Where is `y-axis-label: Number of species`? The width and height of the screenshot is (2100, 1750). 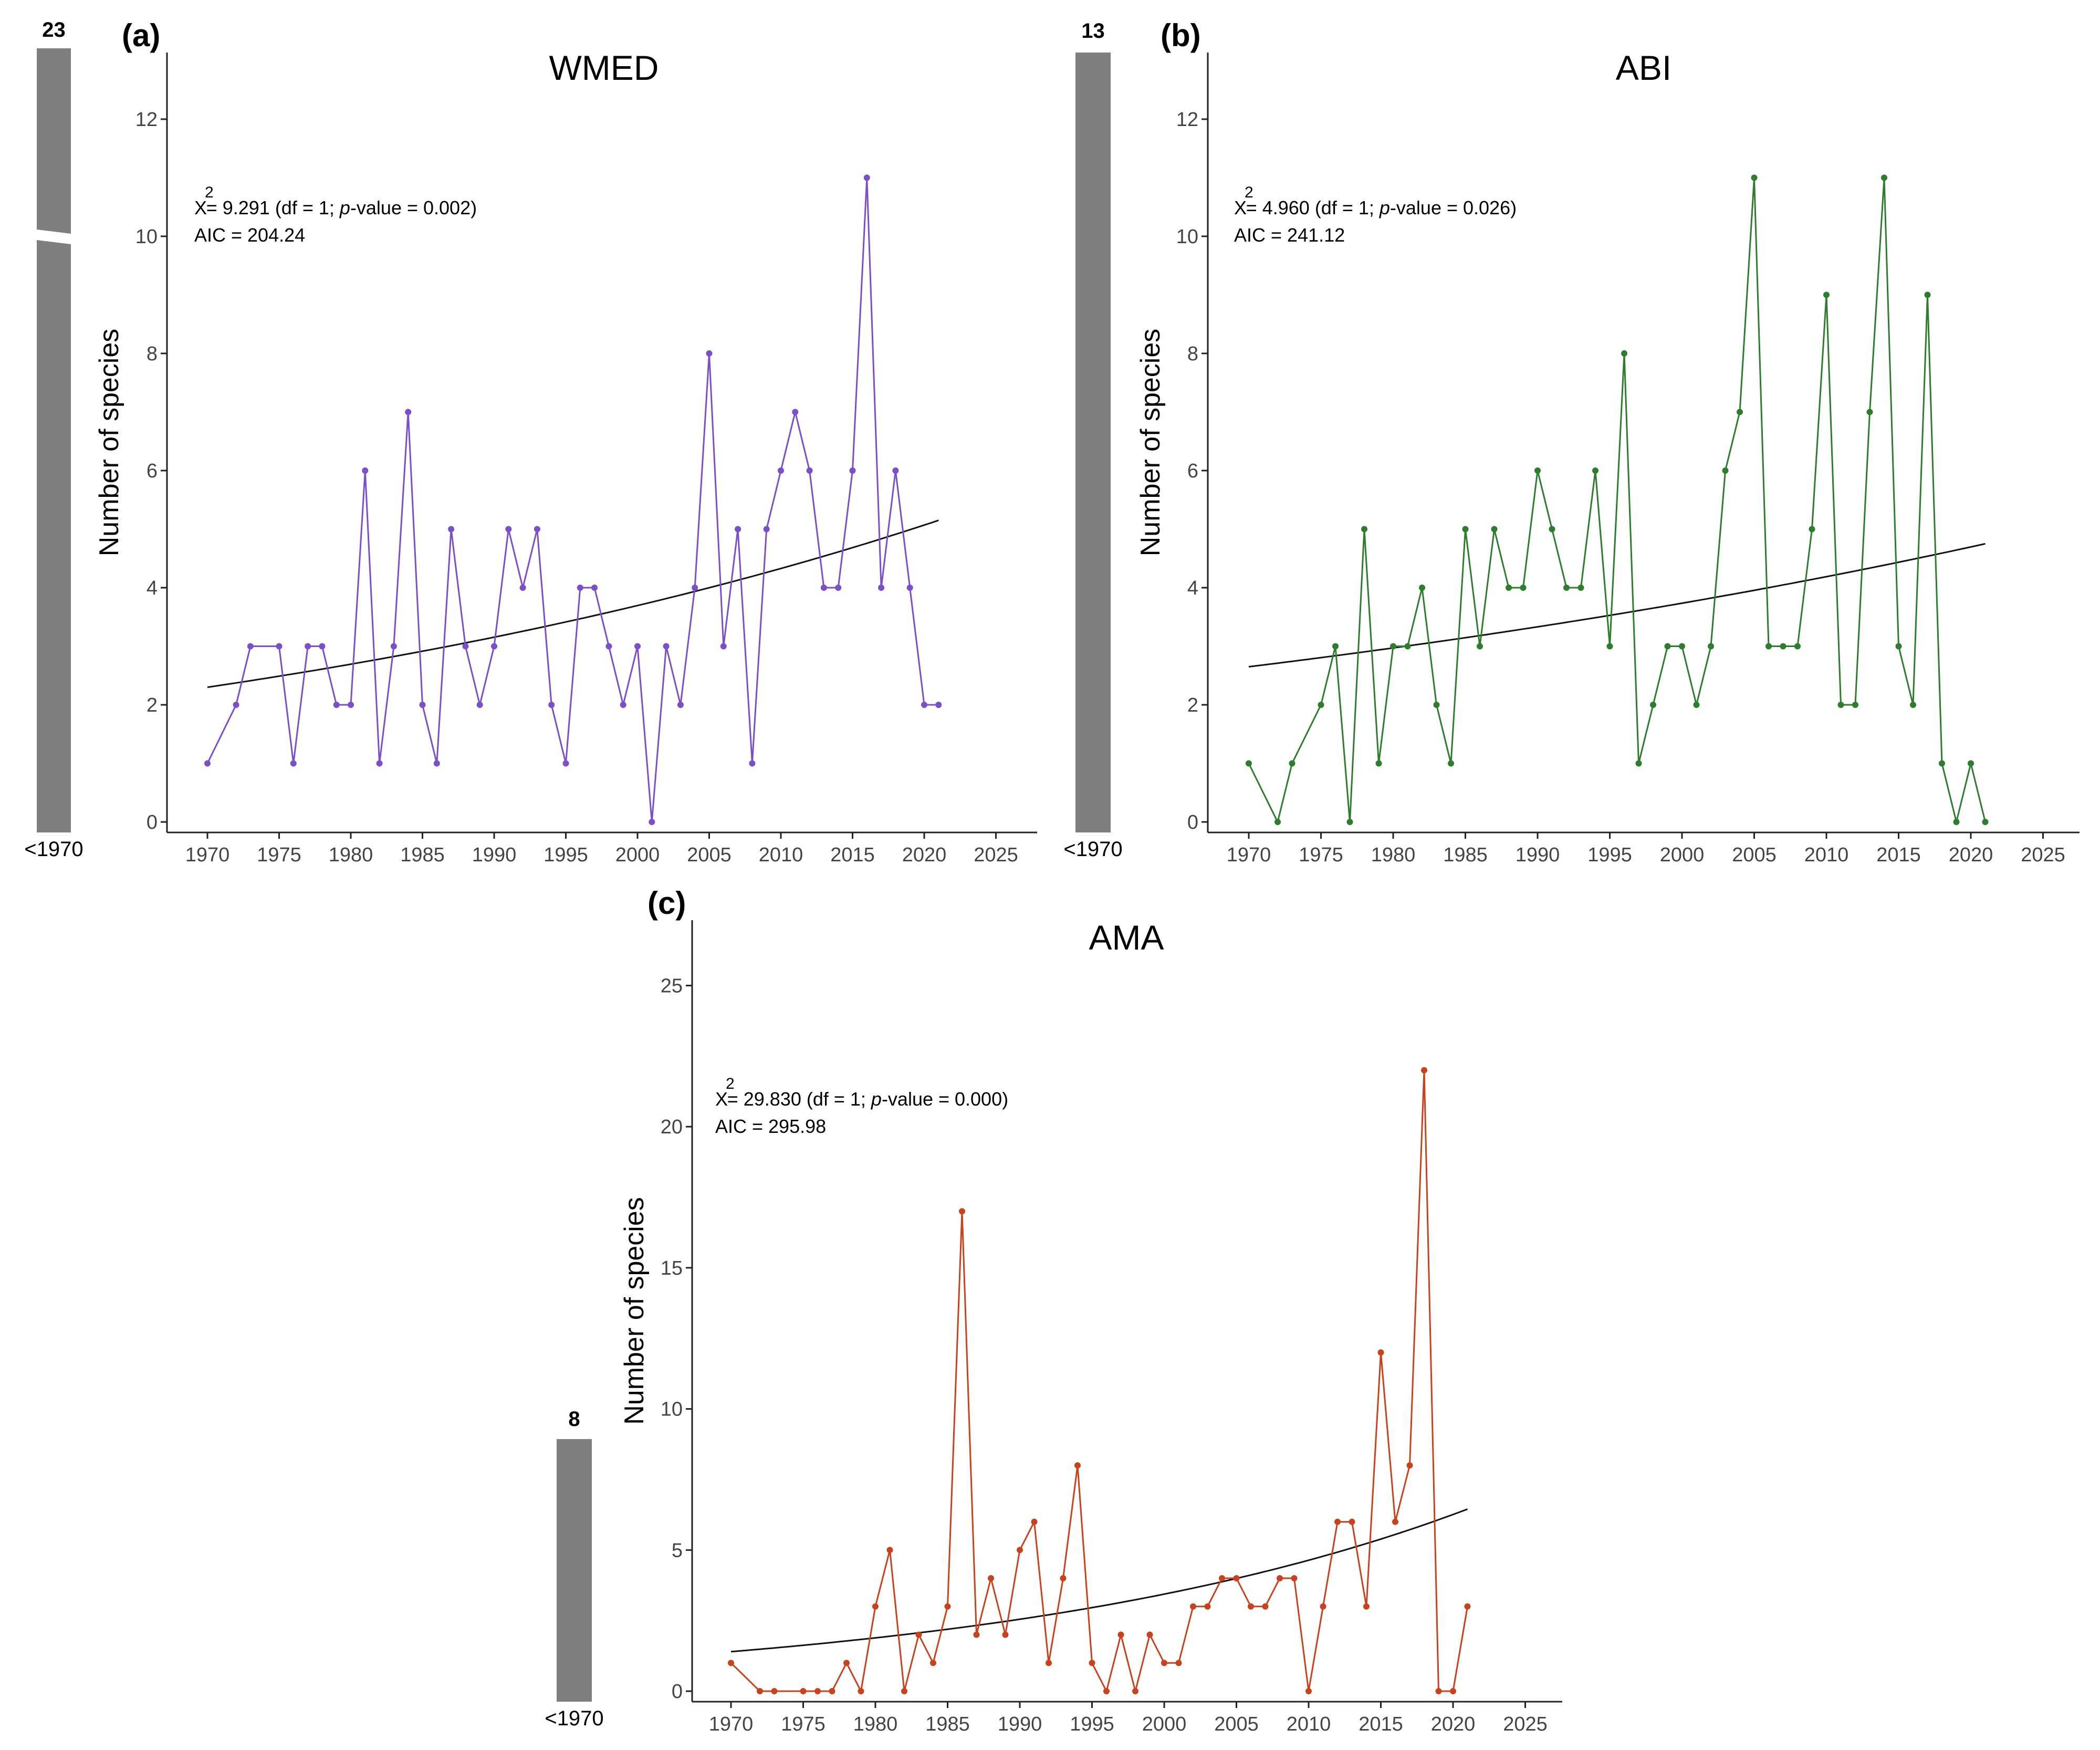
y-axis-label: Number of species is located at coordinates (635, 1311).